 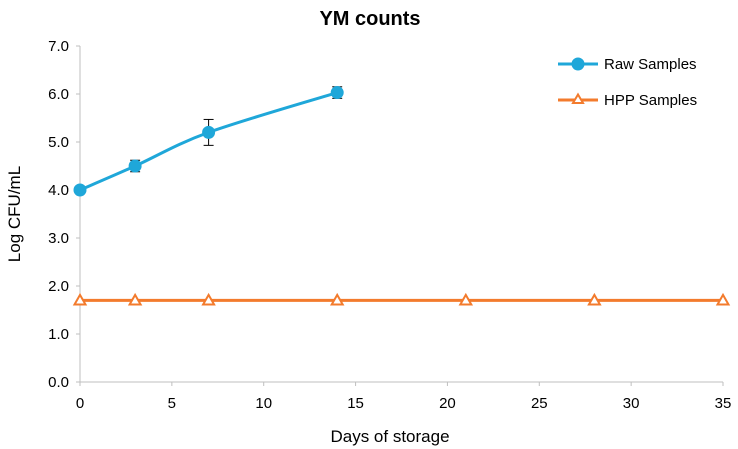 I want to click on legend-marker-raw, so click(x=578, y=64).